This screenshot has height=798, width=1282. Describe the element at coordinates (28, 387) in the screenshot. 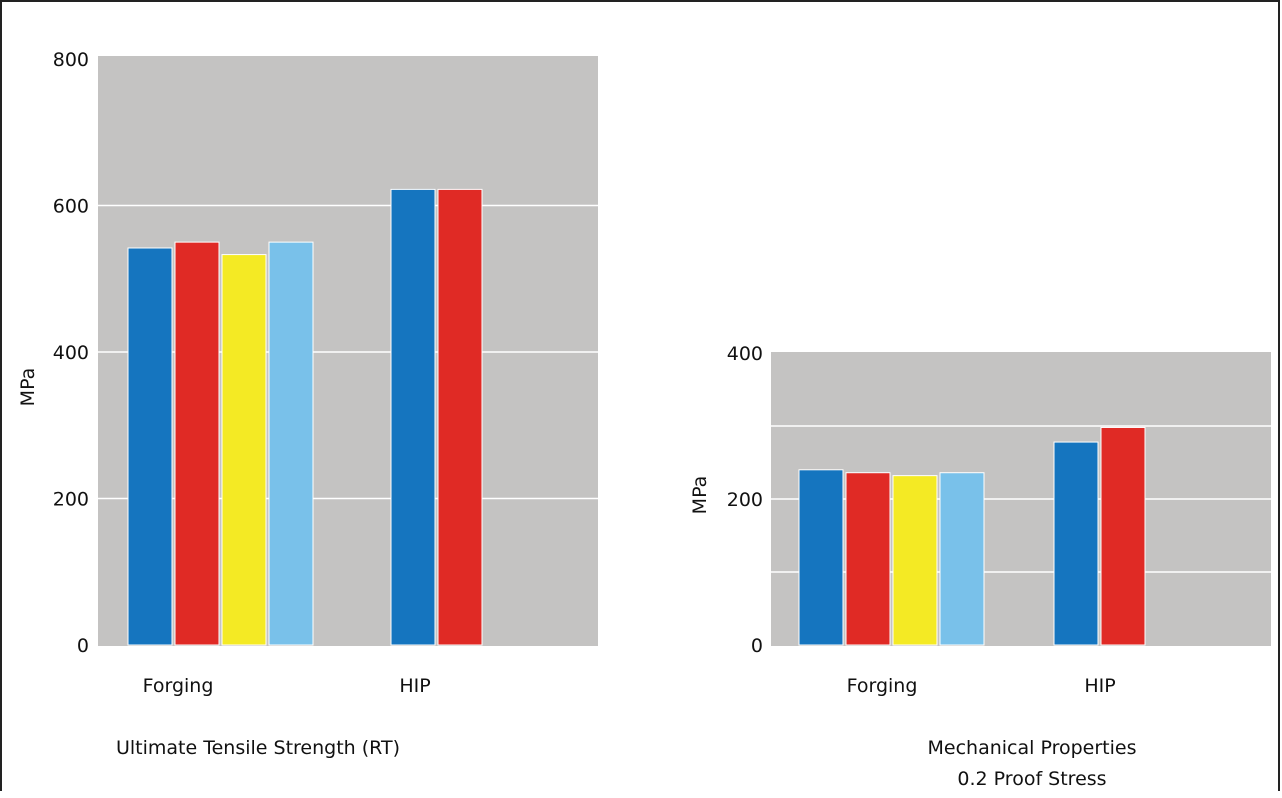

I see `uts-y-axis-label: MPa` at that location.